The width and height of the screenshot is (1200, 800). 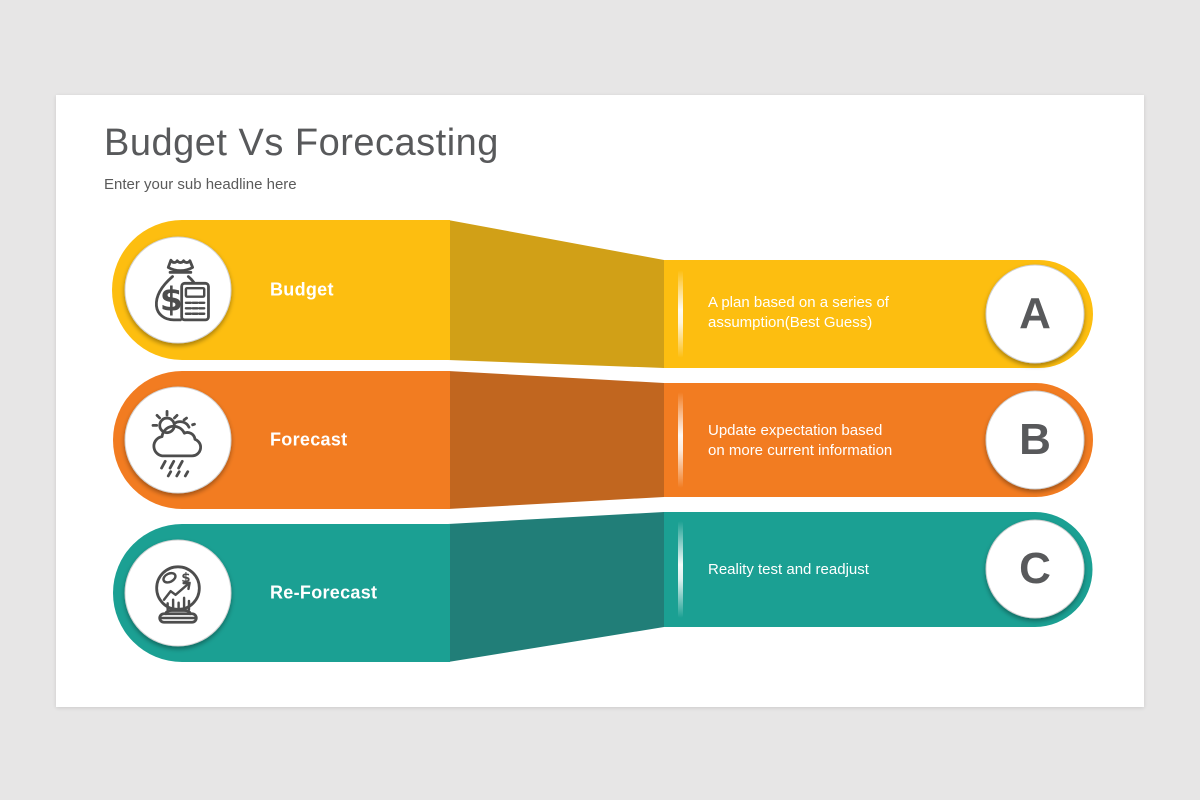 I want to click on row-reforecast-letter-badge: C, so click(x=1035, y=568).